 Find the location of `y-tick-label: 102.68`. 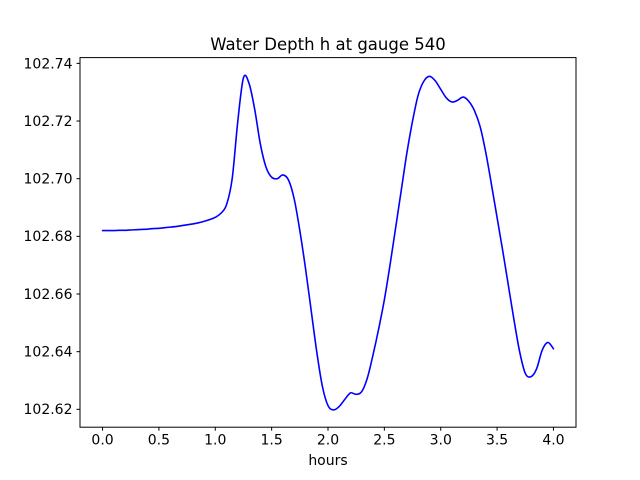

y-tick-label: 102.68 is located at coordinates (48, 237).